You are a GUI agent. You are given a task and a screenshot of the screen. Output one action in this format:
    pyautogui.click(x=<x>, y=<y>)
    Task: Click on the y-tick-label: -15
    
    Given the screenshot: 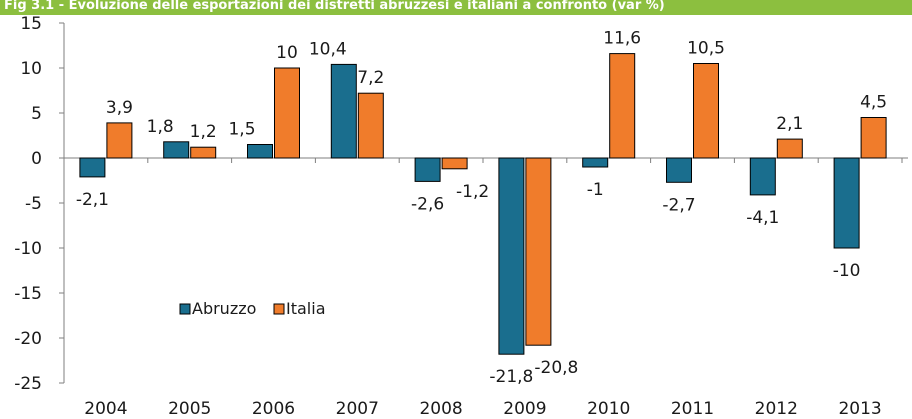 What is the action you would take?
    pyautogui.click(x=28, y=294)
    